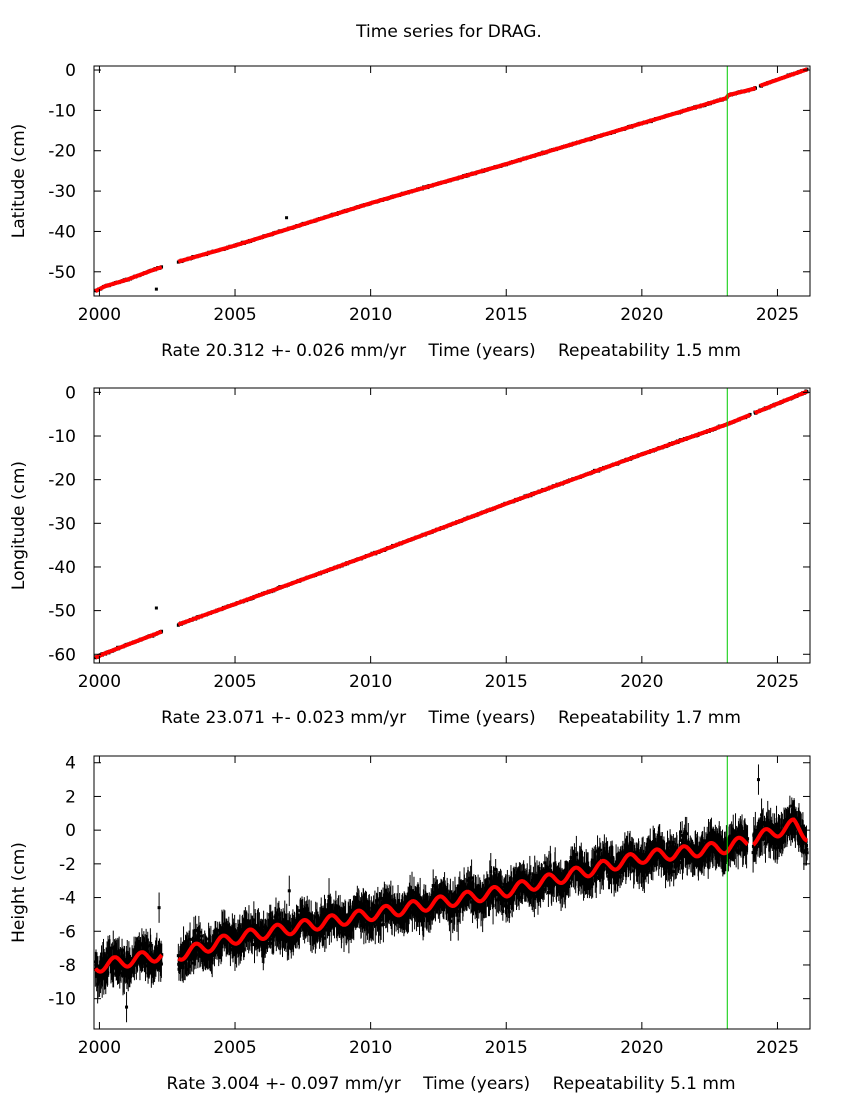 This screenshot has width=850, height=1100. Describe the element at coordinates (19, 181) in the screenshot. I see `y-axis-label: Latitude (cm)` at that location.